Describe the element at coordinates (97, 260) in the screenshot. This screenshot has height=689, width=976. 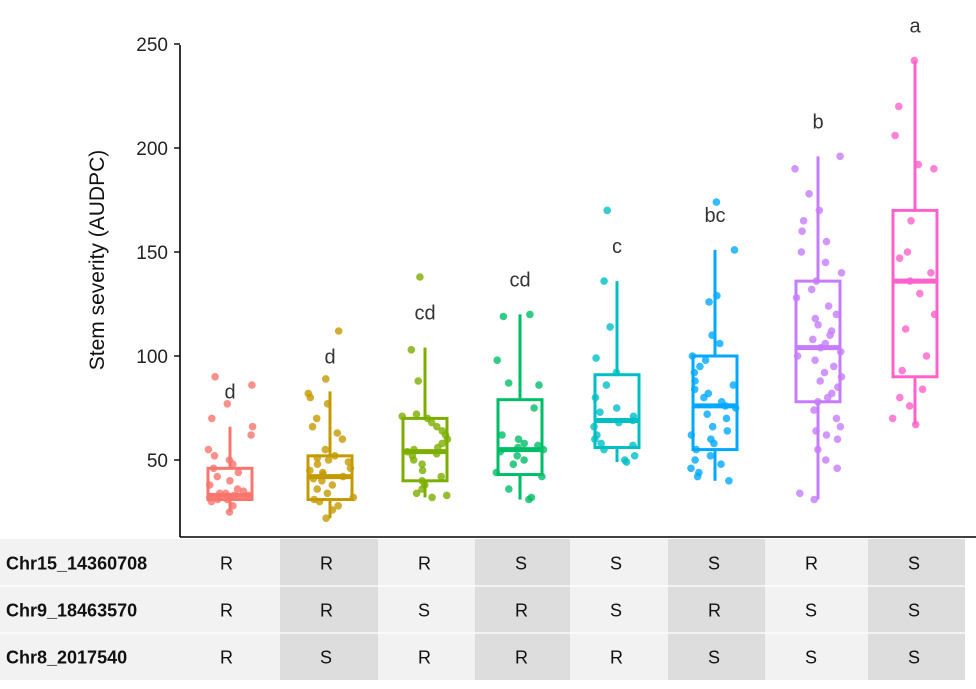
I see `y-axis-label: Stem severity (AUDPC)` at that location.